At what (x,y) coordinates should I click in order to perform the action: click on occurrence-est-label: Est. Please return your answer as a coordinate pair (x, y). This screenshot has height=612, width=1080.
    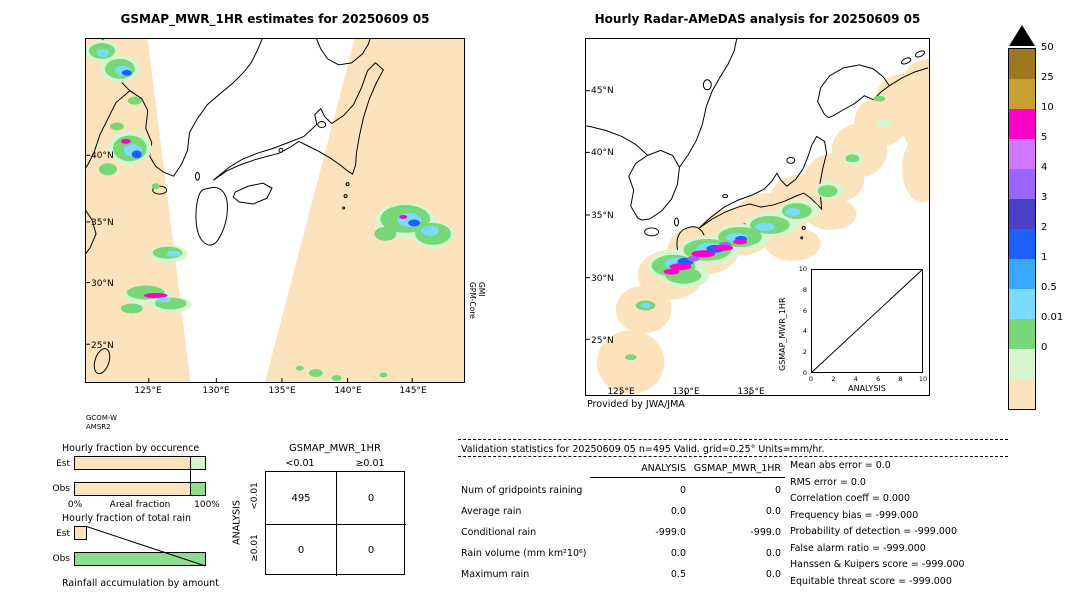
    Looking at the image, I should click on (63, 464).